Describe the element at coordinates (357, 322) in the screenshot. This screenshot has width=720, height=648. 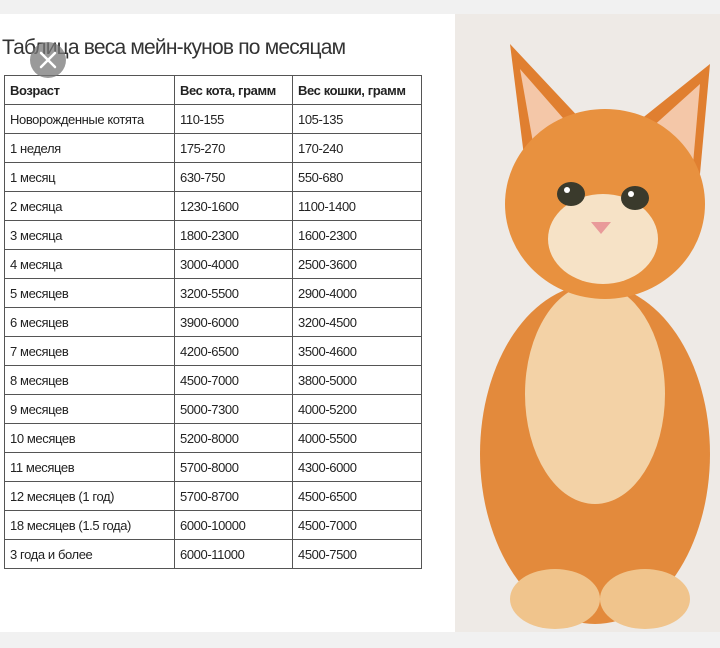
I see `table-cell: 3200-4500` at that location.